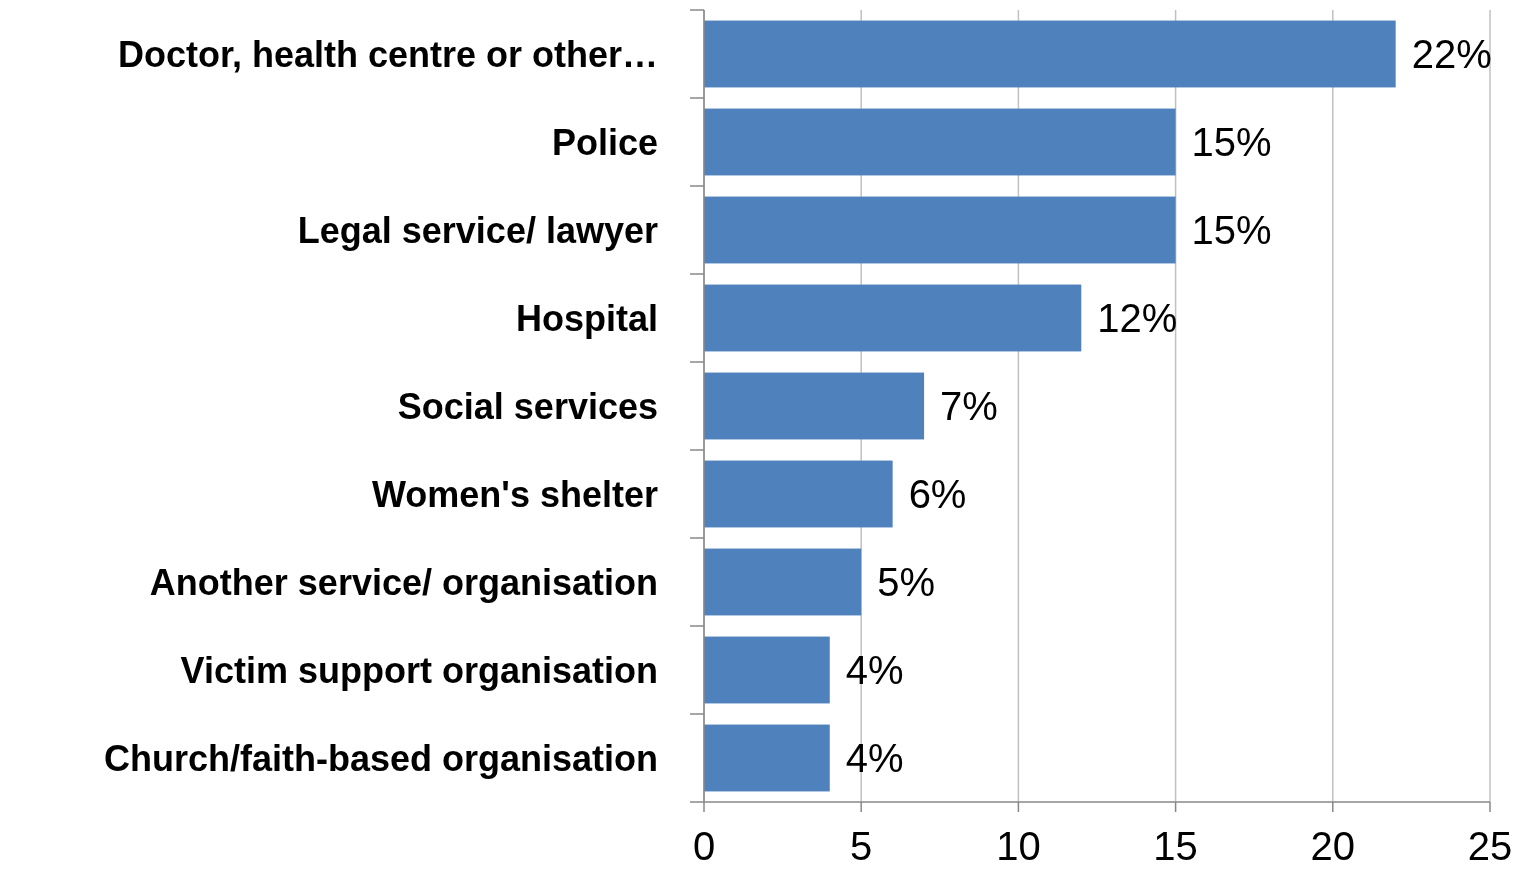 The image size is (1521, 883). I want to click on data-label: 7%, so click(969, 406).